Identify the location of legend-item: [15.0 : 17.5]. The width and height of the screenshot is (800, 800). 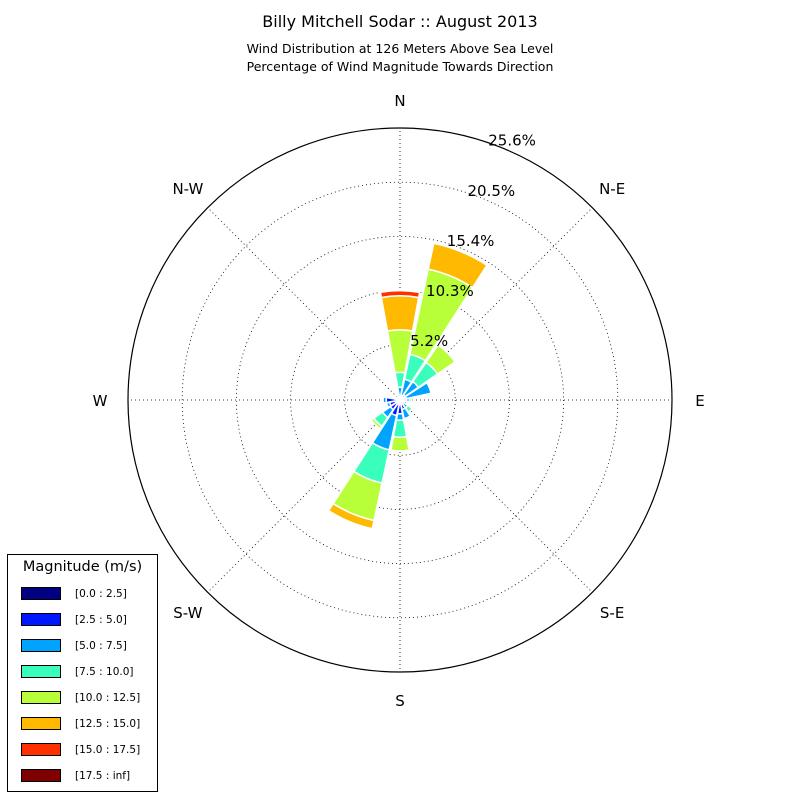
(88, 751).